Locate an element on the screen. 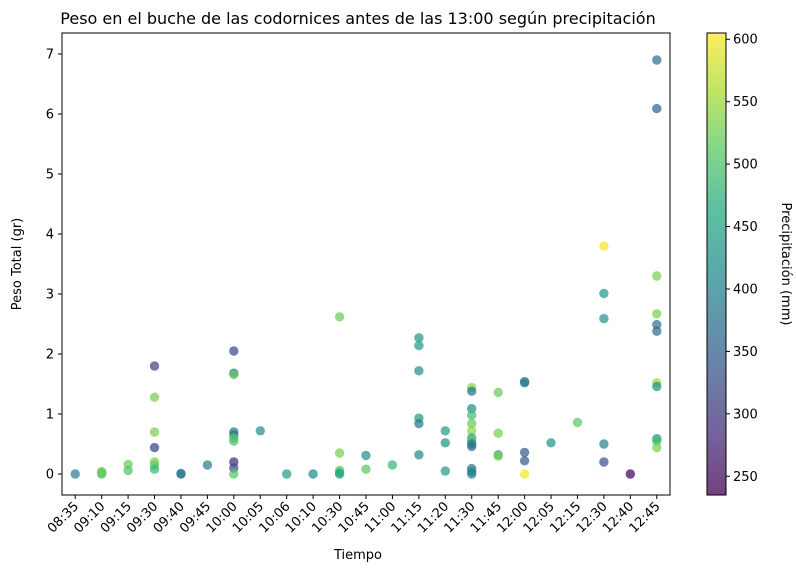 Image resolution: width=796 pixels, height=572 pixels. colorbar-tick-label: 550 is located at coordinates (745, 102).